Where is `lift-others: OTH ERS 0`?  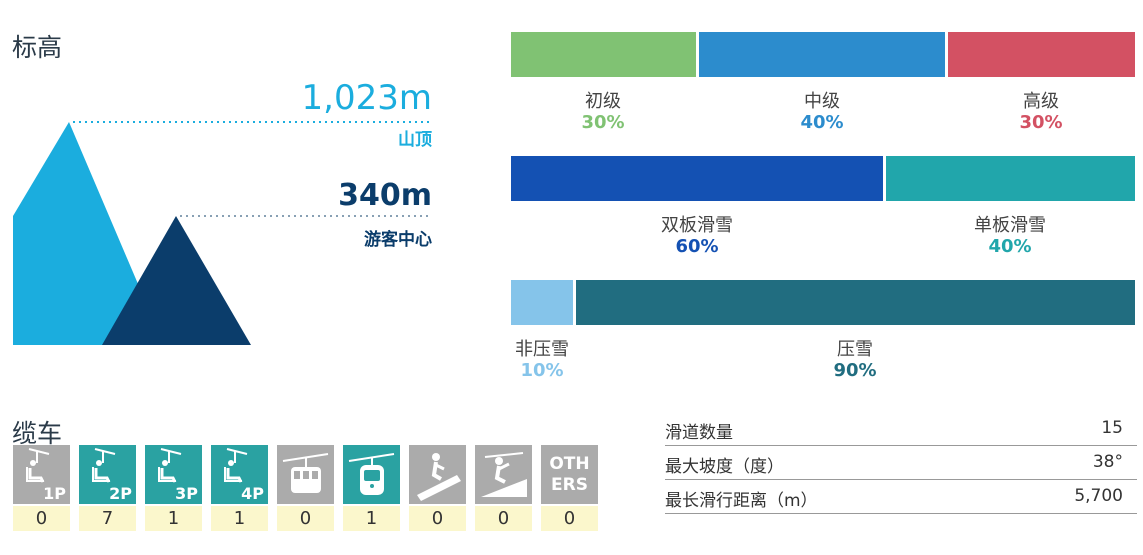 lift-others: OTH ERS 0 is located at coordinates (569, 488).